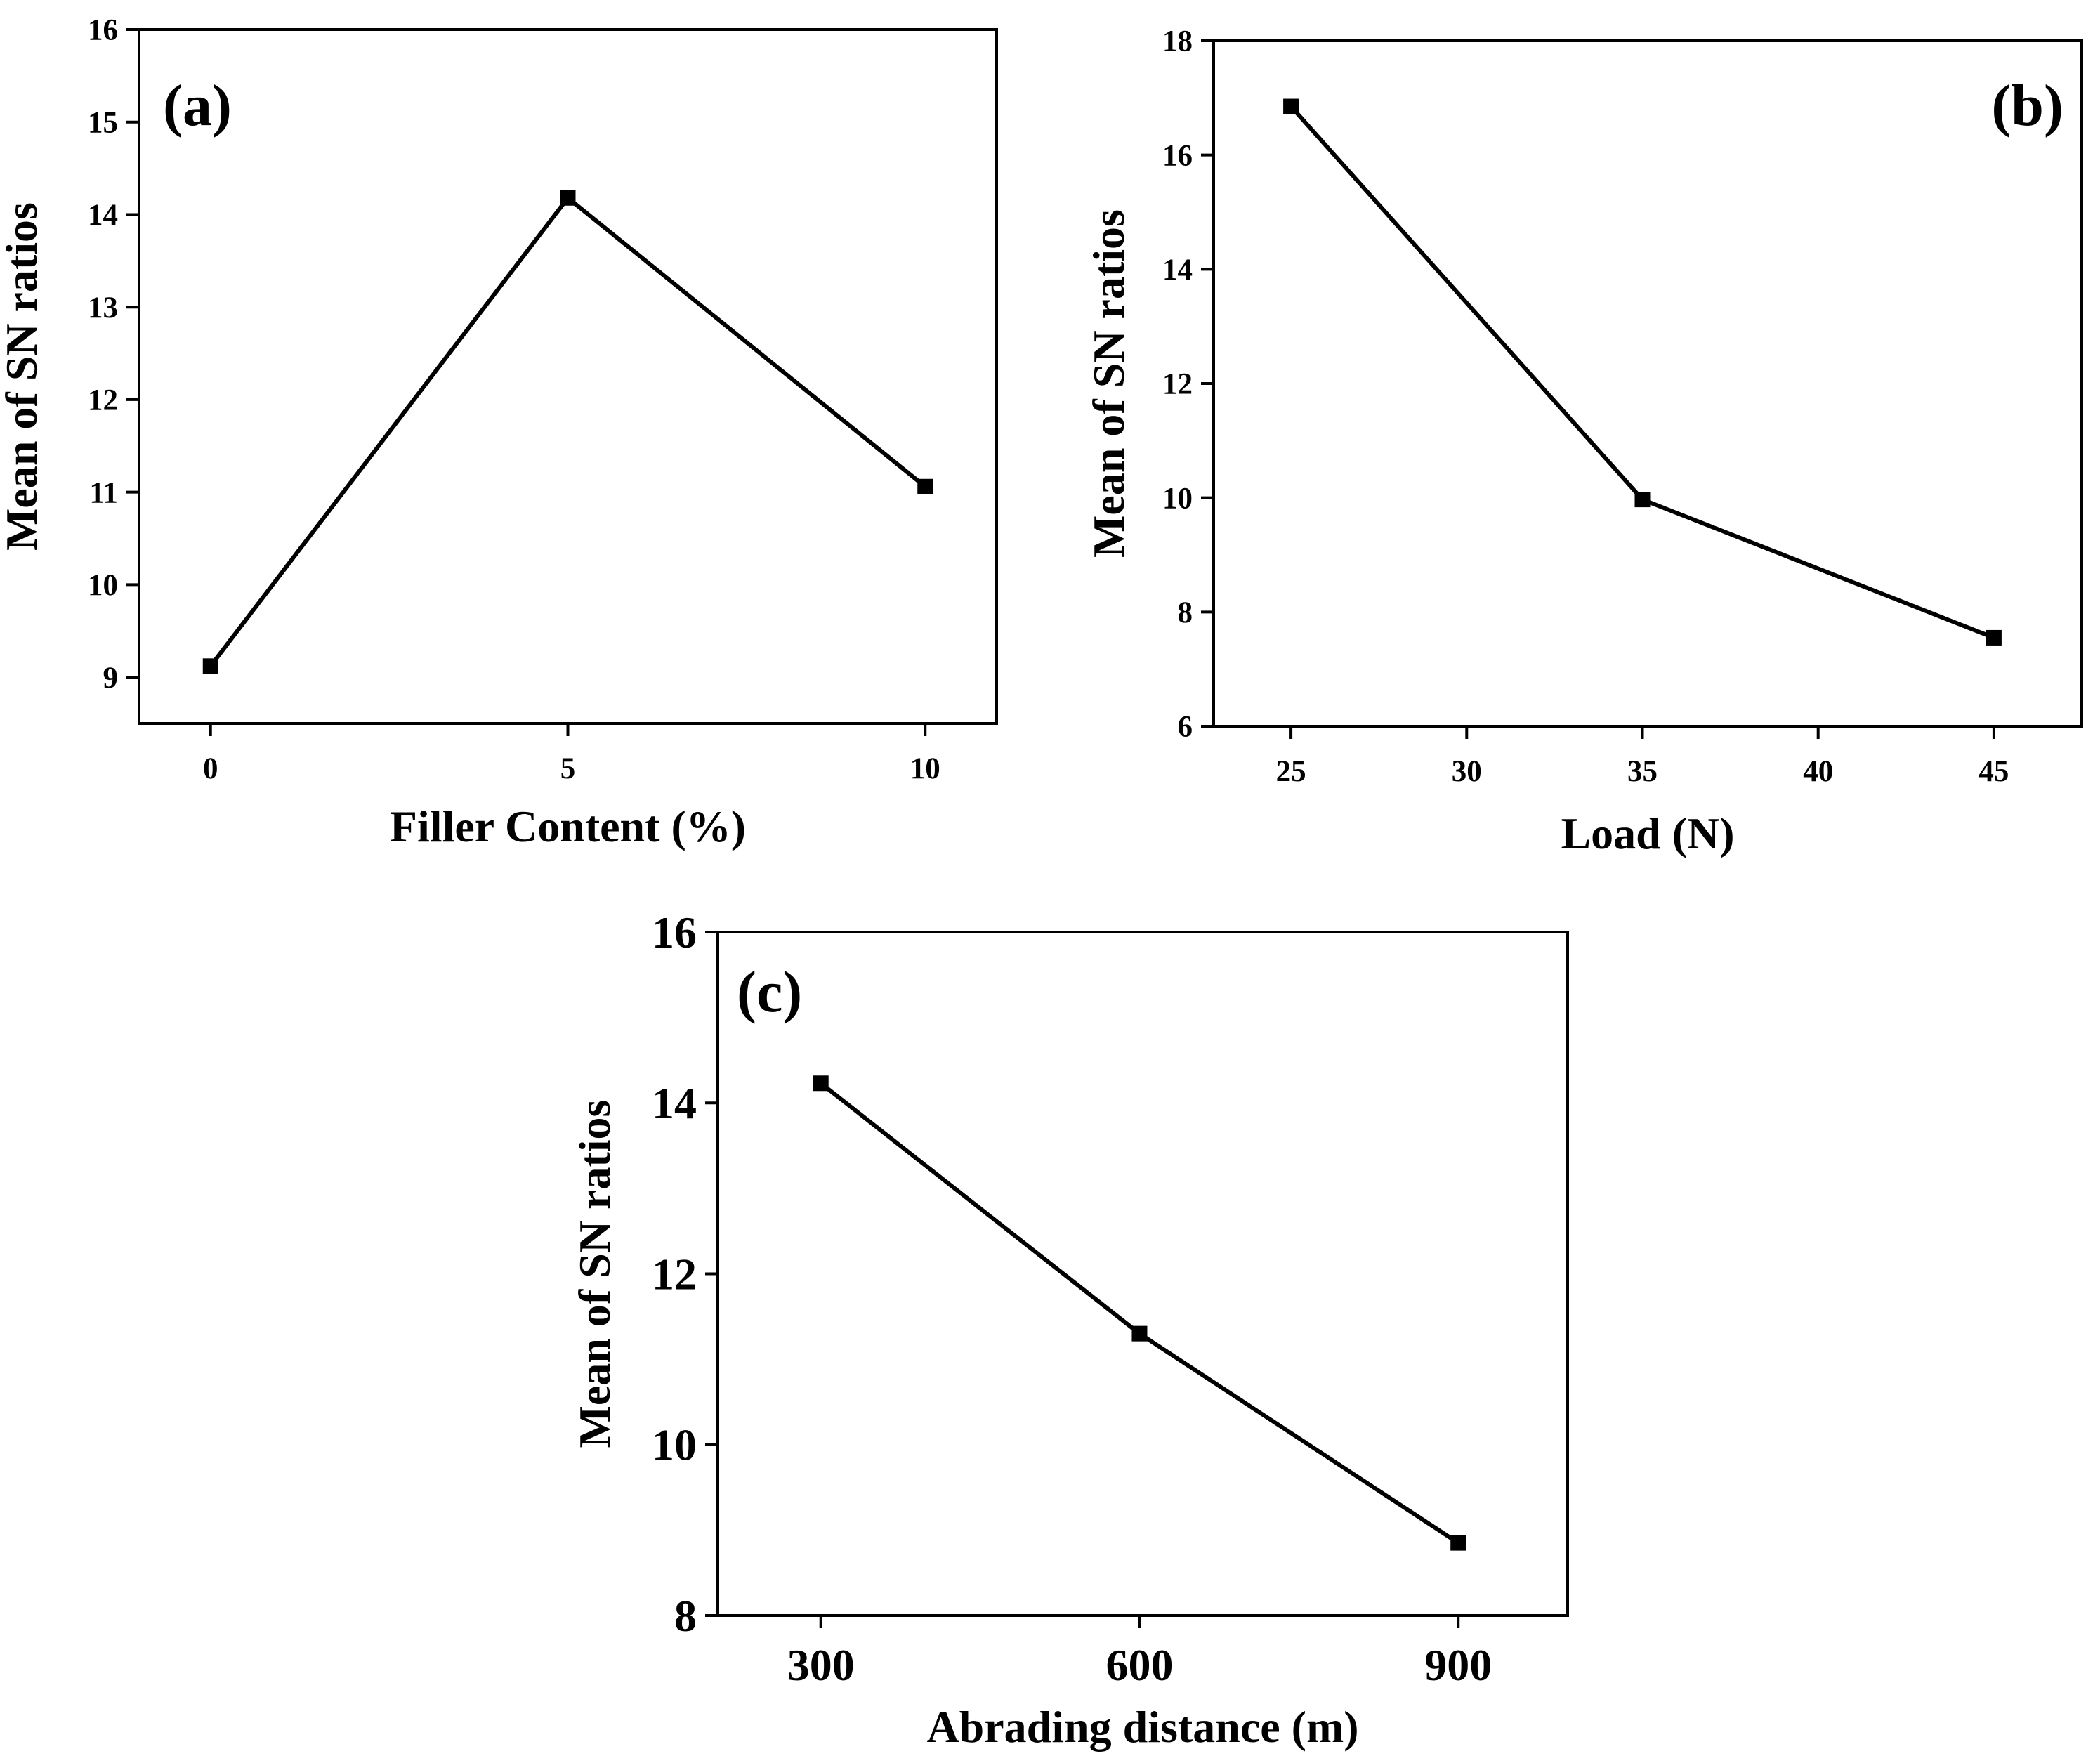  Describe the element at coordinates (103, 492) in the screenshot. I see `y-tick-label: 11` at that location.